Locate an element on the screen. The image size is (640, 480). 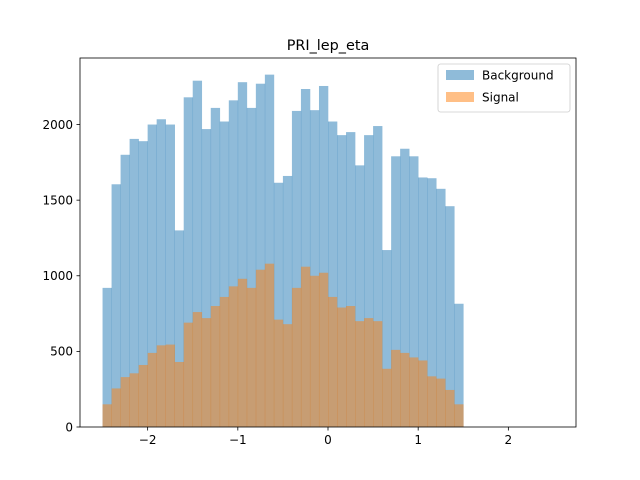
legend-swatch-background is located at coordinates (460, 75).